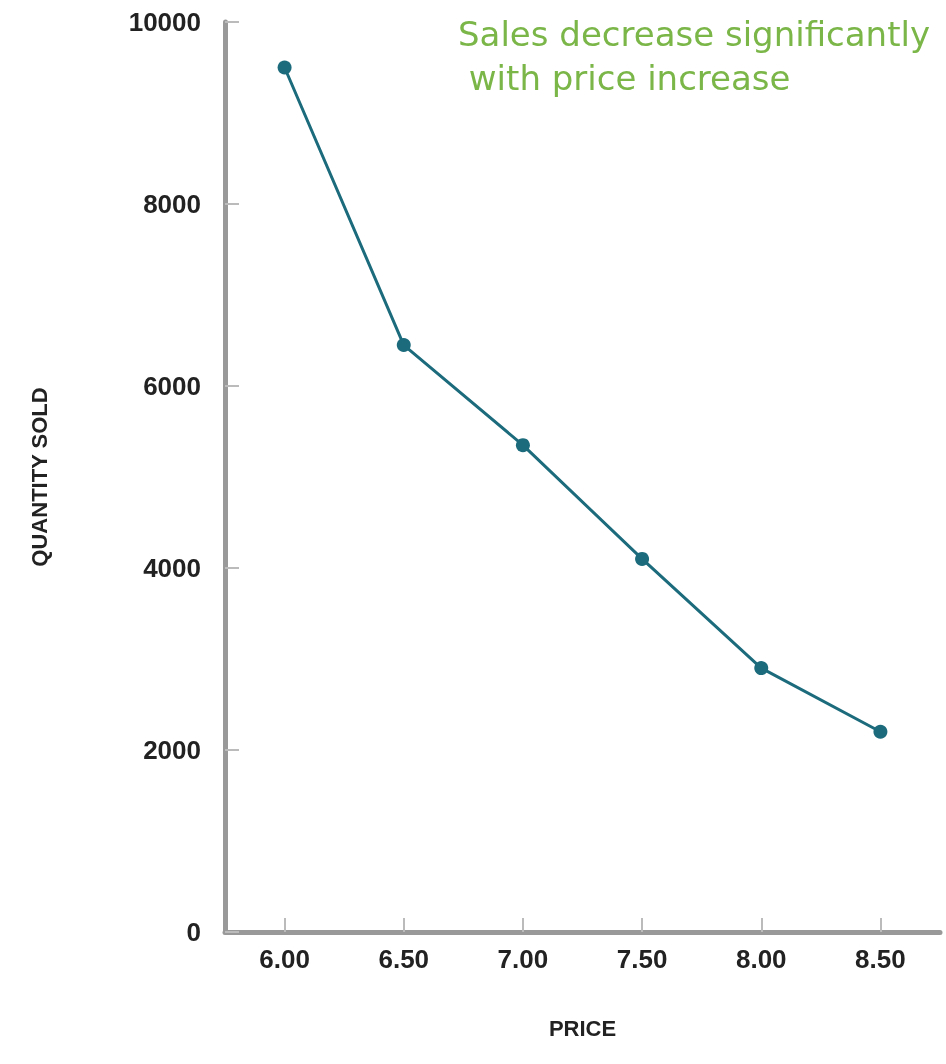  I want to click on x-tick-label: 7.50, so click(642, 959).